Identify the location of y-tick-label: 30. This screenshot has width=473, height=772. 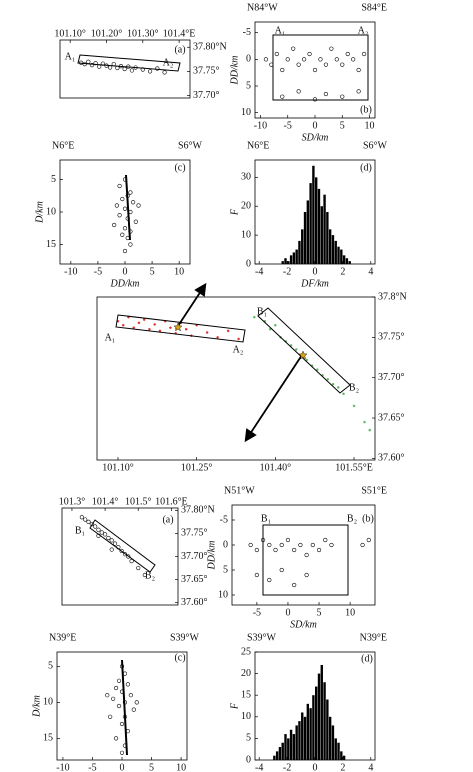
(246, 177).